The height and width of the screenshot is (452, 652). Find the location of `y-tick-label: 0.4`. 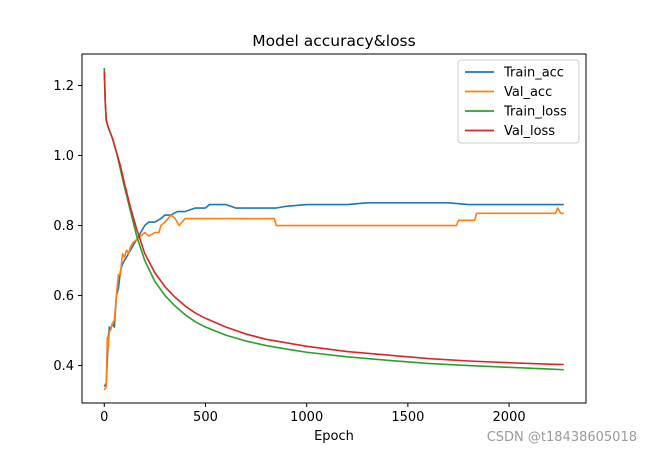

y-tick-label: 0.4 is located at coordinates (63, 366).